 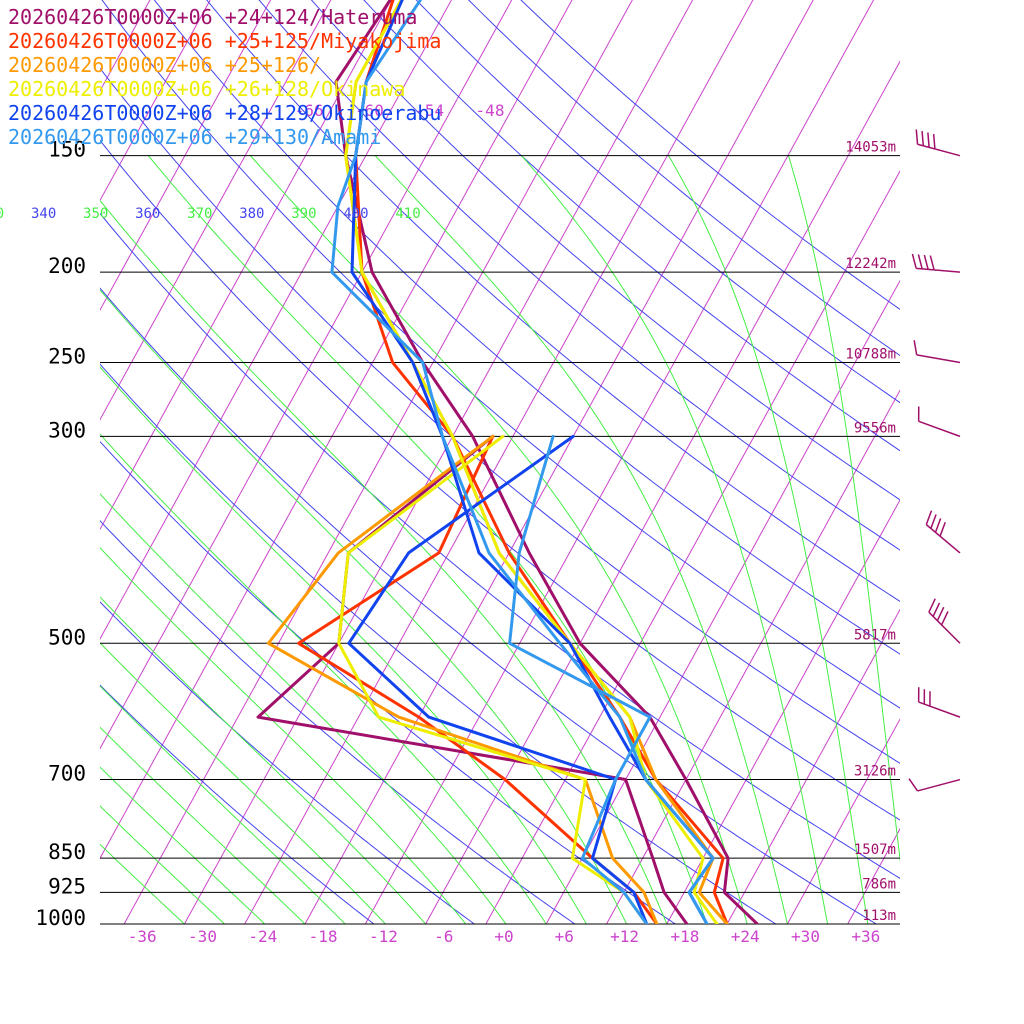 What do you see at coordinates (443, 936) in the screenshot?
I see `temp-tick-label: -6` at bounding box center [443, 936].